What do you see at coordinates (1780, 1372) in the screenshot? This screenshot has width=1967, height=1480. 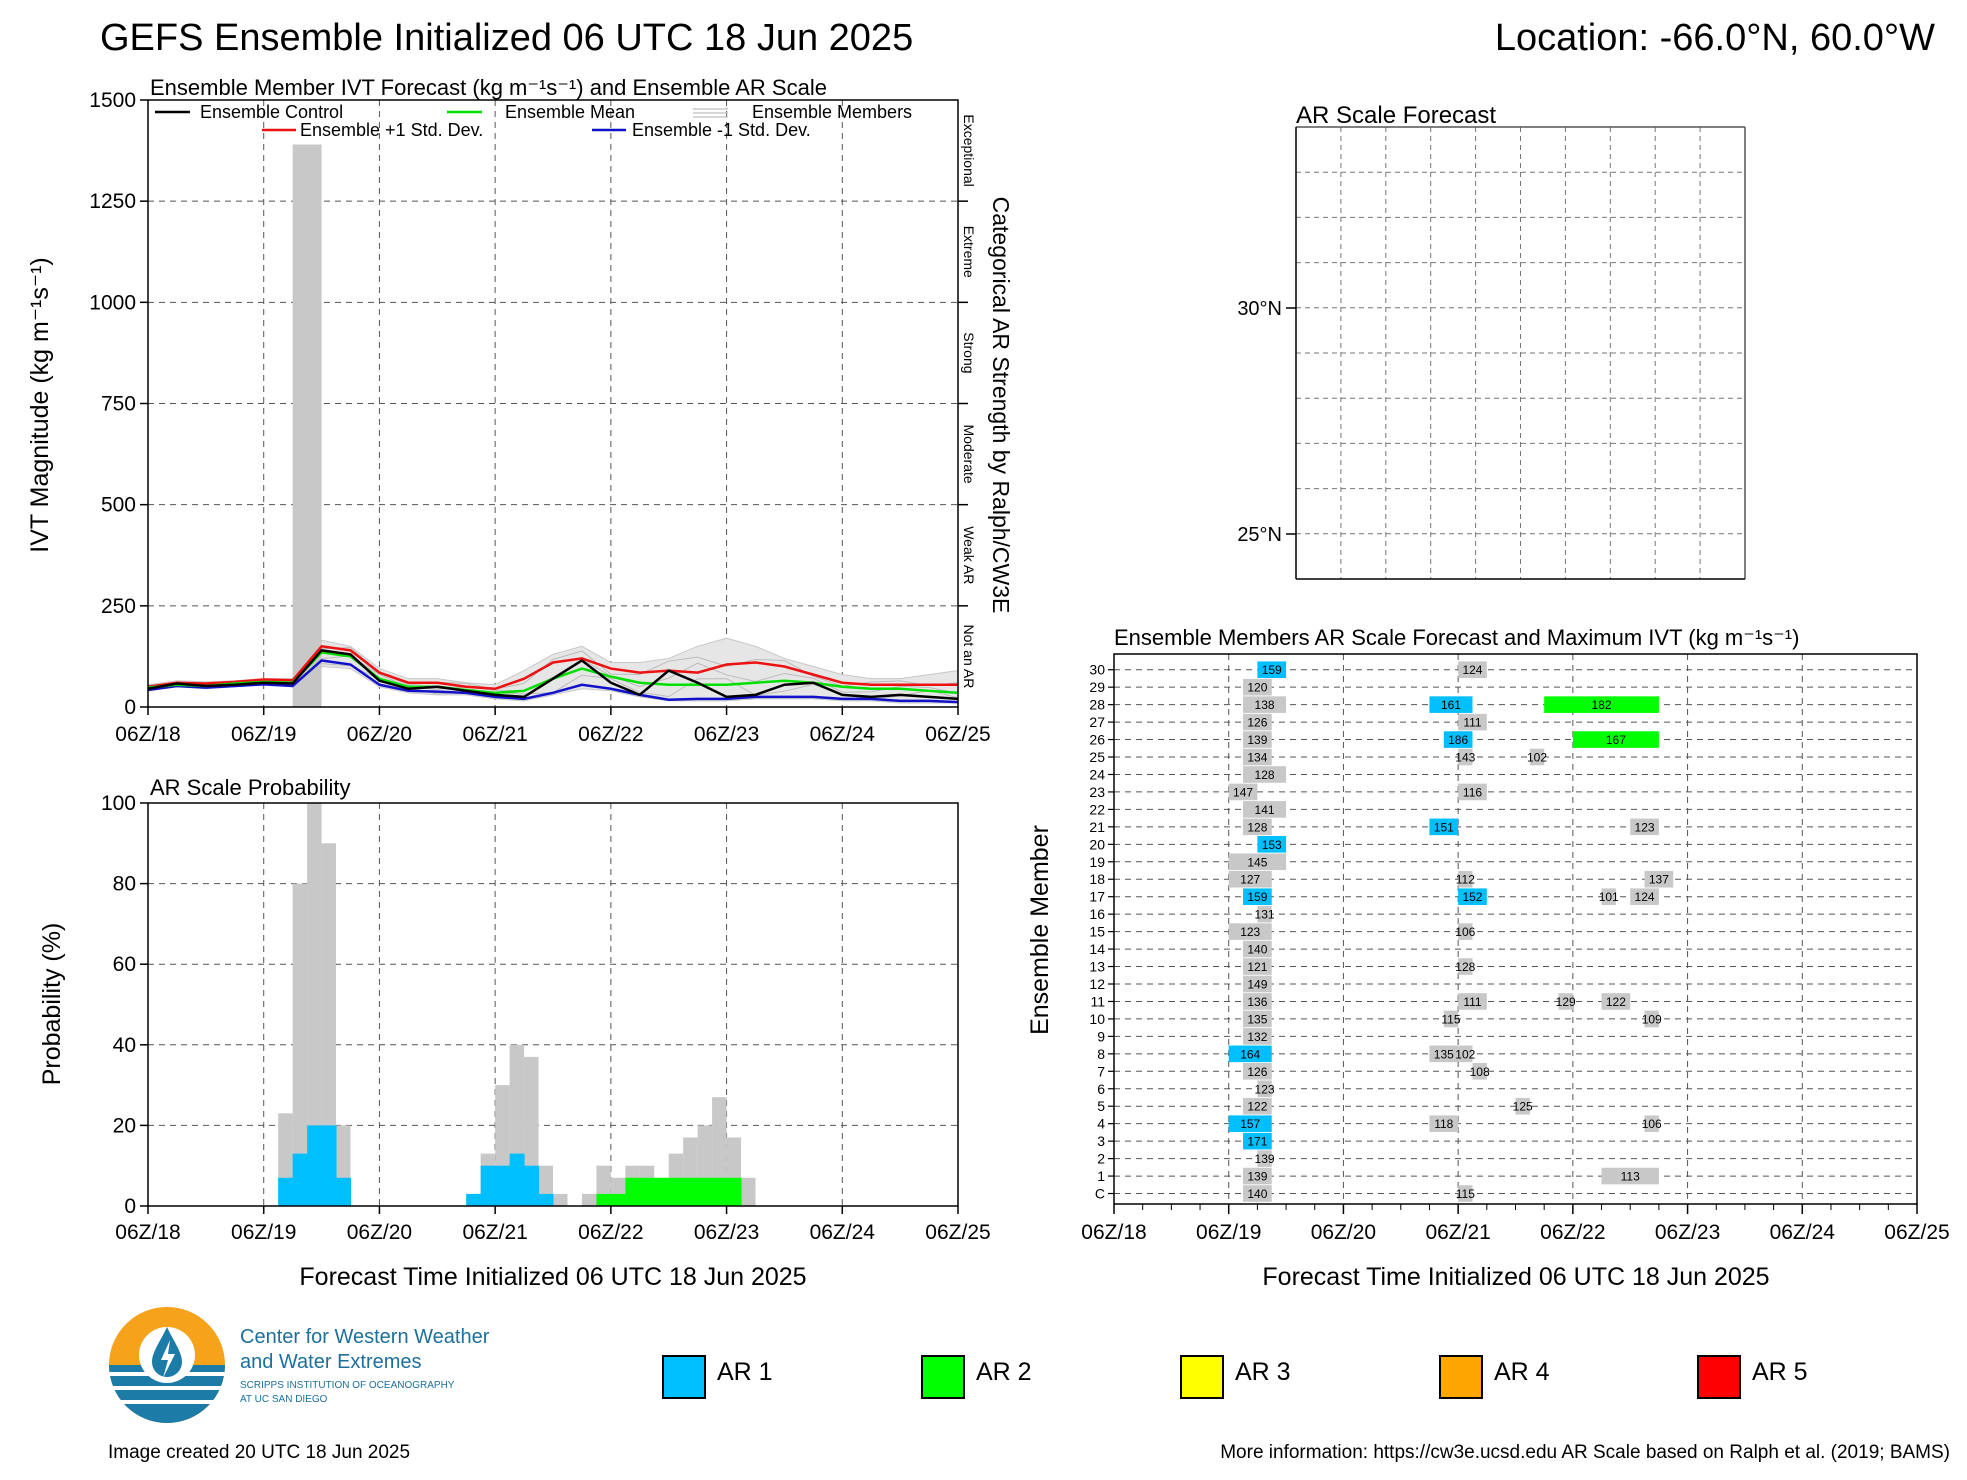 I see `legend-label-ar5: AR 5` at bounding box center [1780, 1372].